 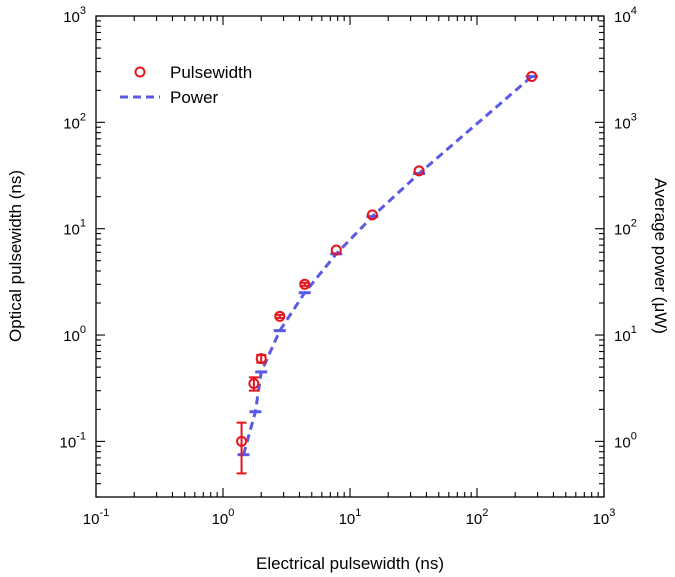 What do you see at coordinates (74, 334) in the screenshot?
I see `y-tick-label-left: 10⁰` at bounding box center [74, 334].